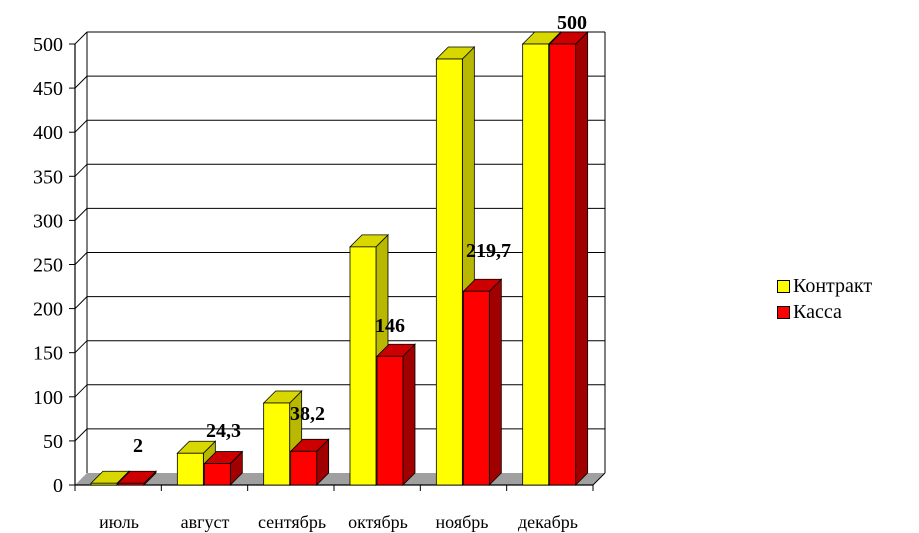 Image resolution: width=919 pixels, height=533 pixels. What do you see at coordinates (190, 469) in the screenshot?
I see `bar-contract-август` at bounding box center [190, 469].